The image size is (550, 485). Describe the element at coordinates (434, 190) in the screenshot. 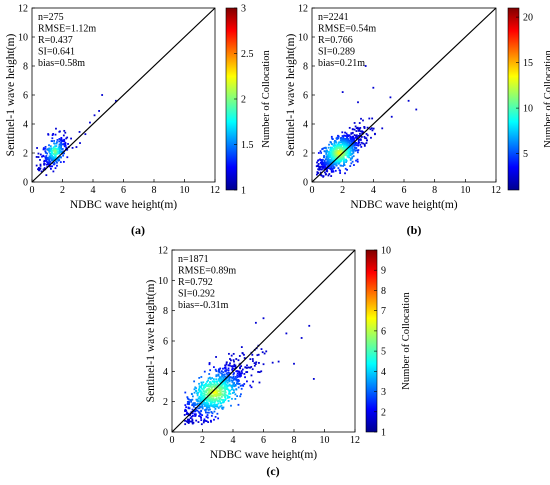

I see `x-tick-label: 8` at that location.